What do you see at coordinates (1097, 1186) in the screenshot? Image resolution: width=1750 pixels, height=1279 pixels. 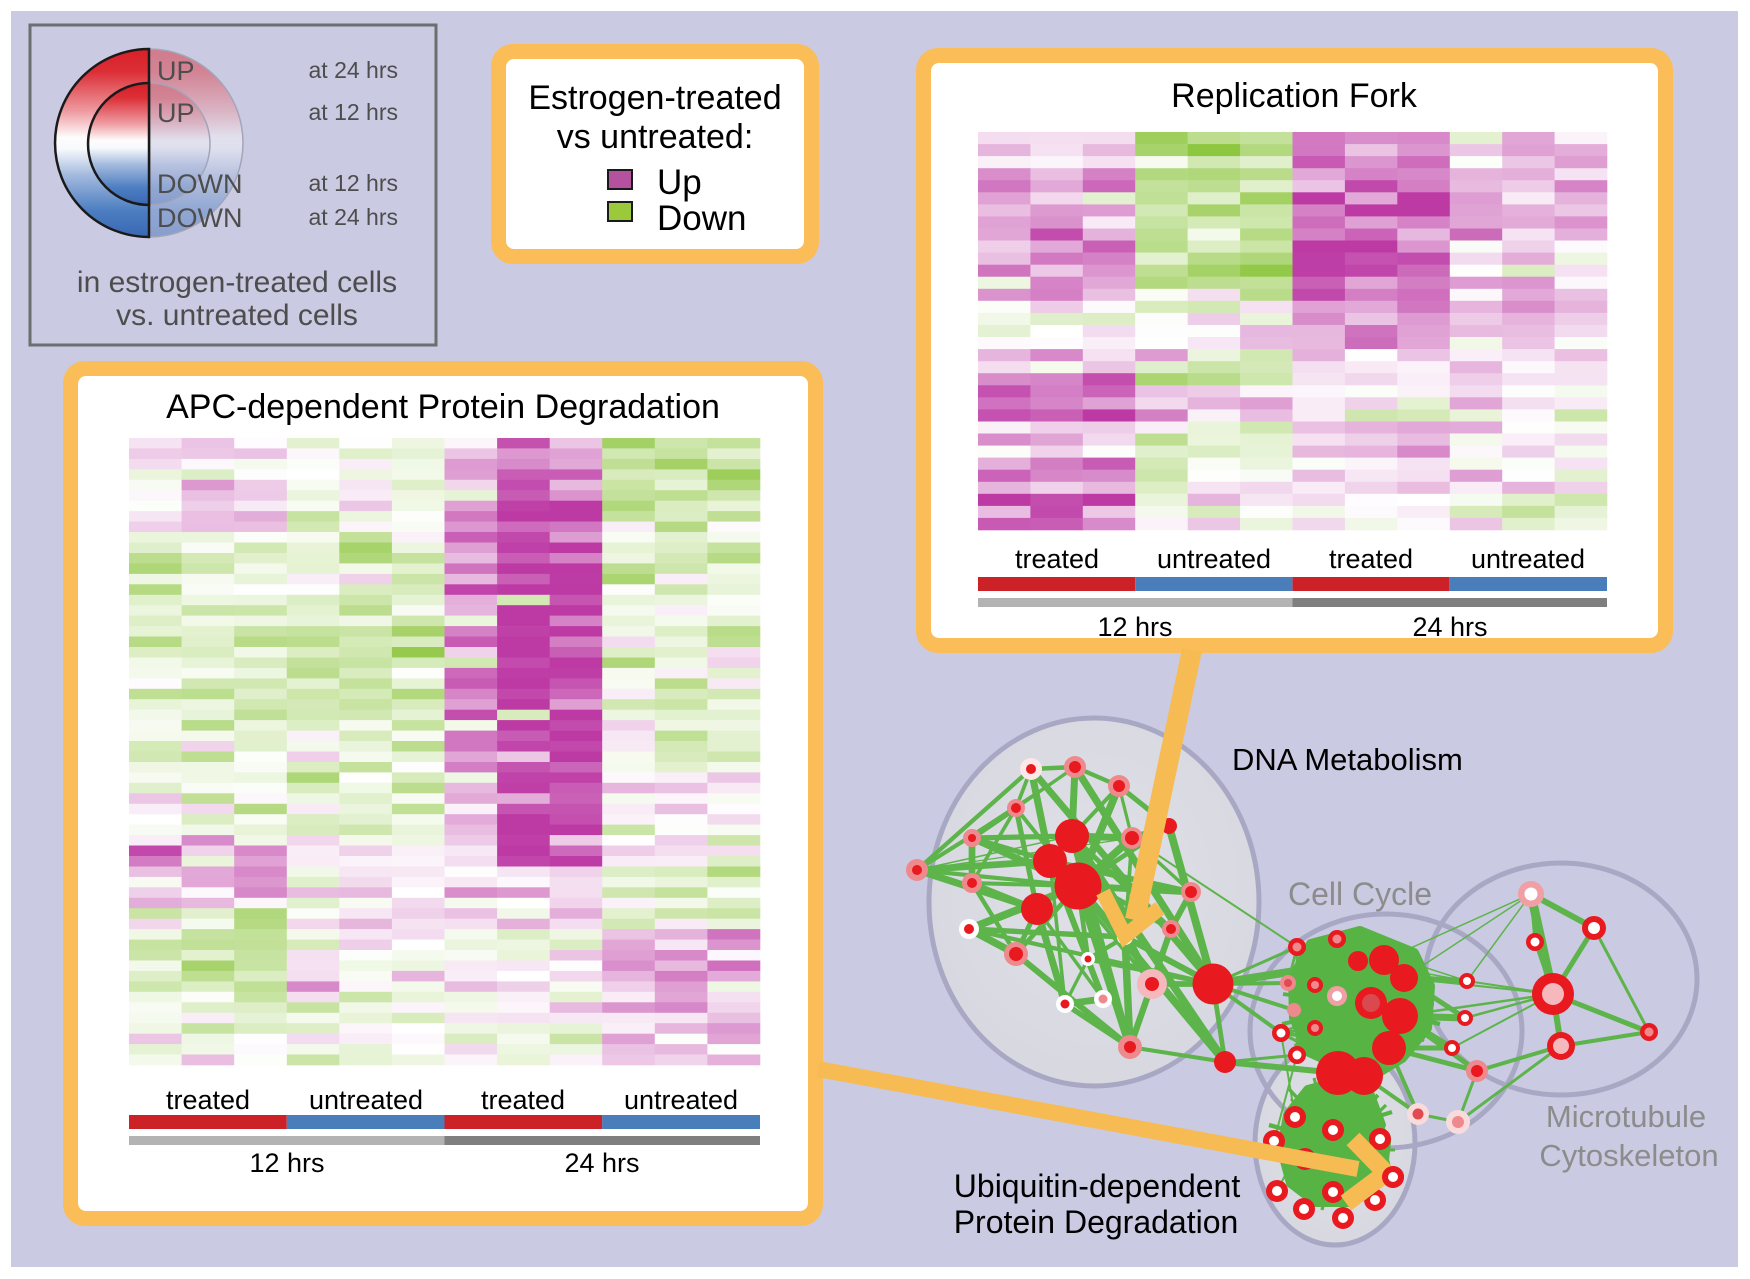 I see `svg-text: Ubiquitin-dependent` at bounding box center [1097, 1186].